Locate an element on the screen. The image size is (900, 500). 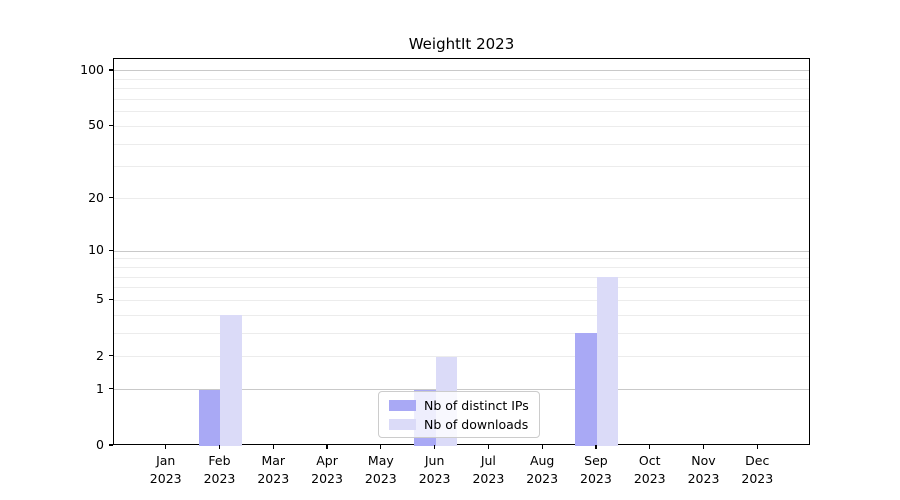
x-axis-tick-label: Jul 2023 is located at coordinates (488, 469).